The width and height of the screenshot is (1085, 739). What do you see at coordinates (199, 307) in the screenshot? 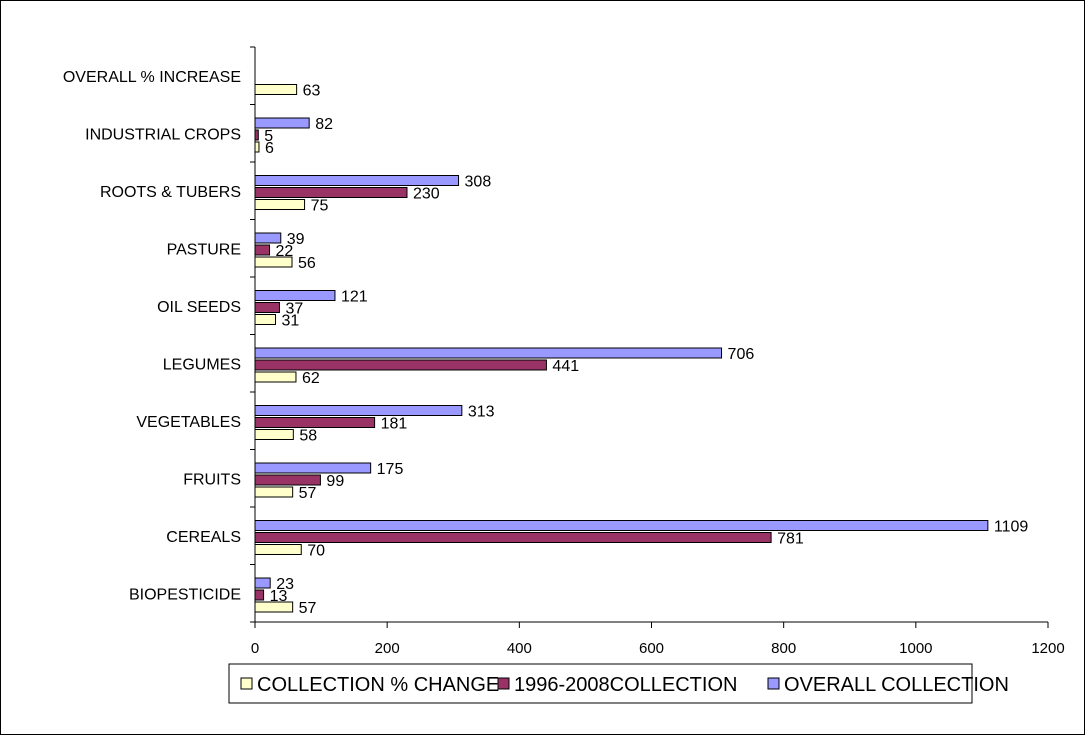
I see `category-label: OIL SEEDS` at bounding box center [199, 307].